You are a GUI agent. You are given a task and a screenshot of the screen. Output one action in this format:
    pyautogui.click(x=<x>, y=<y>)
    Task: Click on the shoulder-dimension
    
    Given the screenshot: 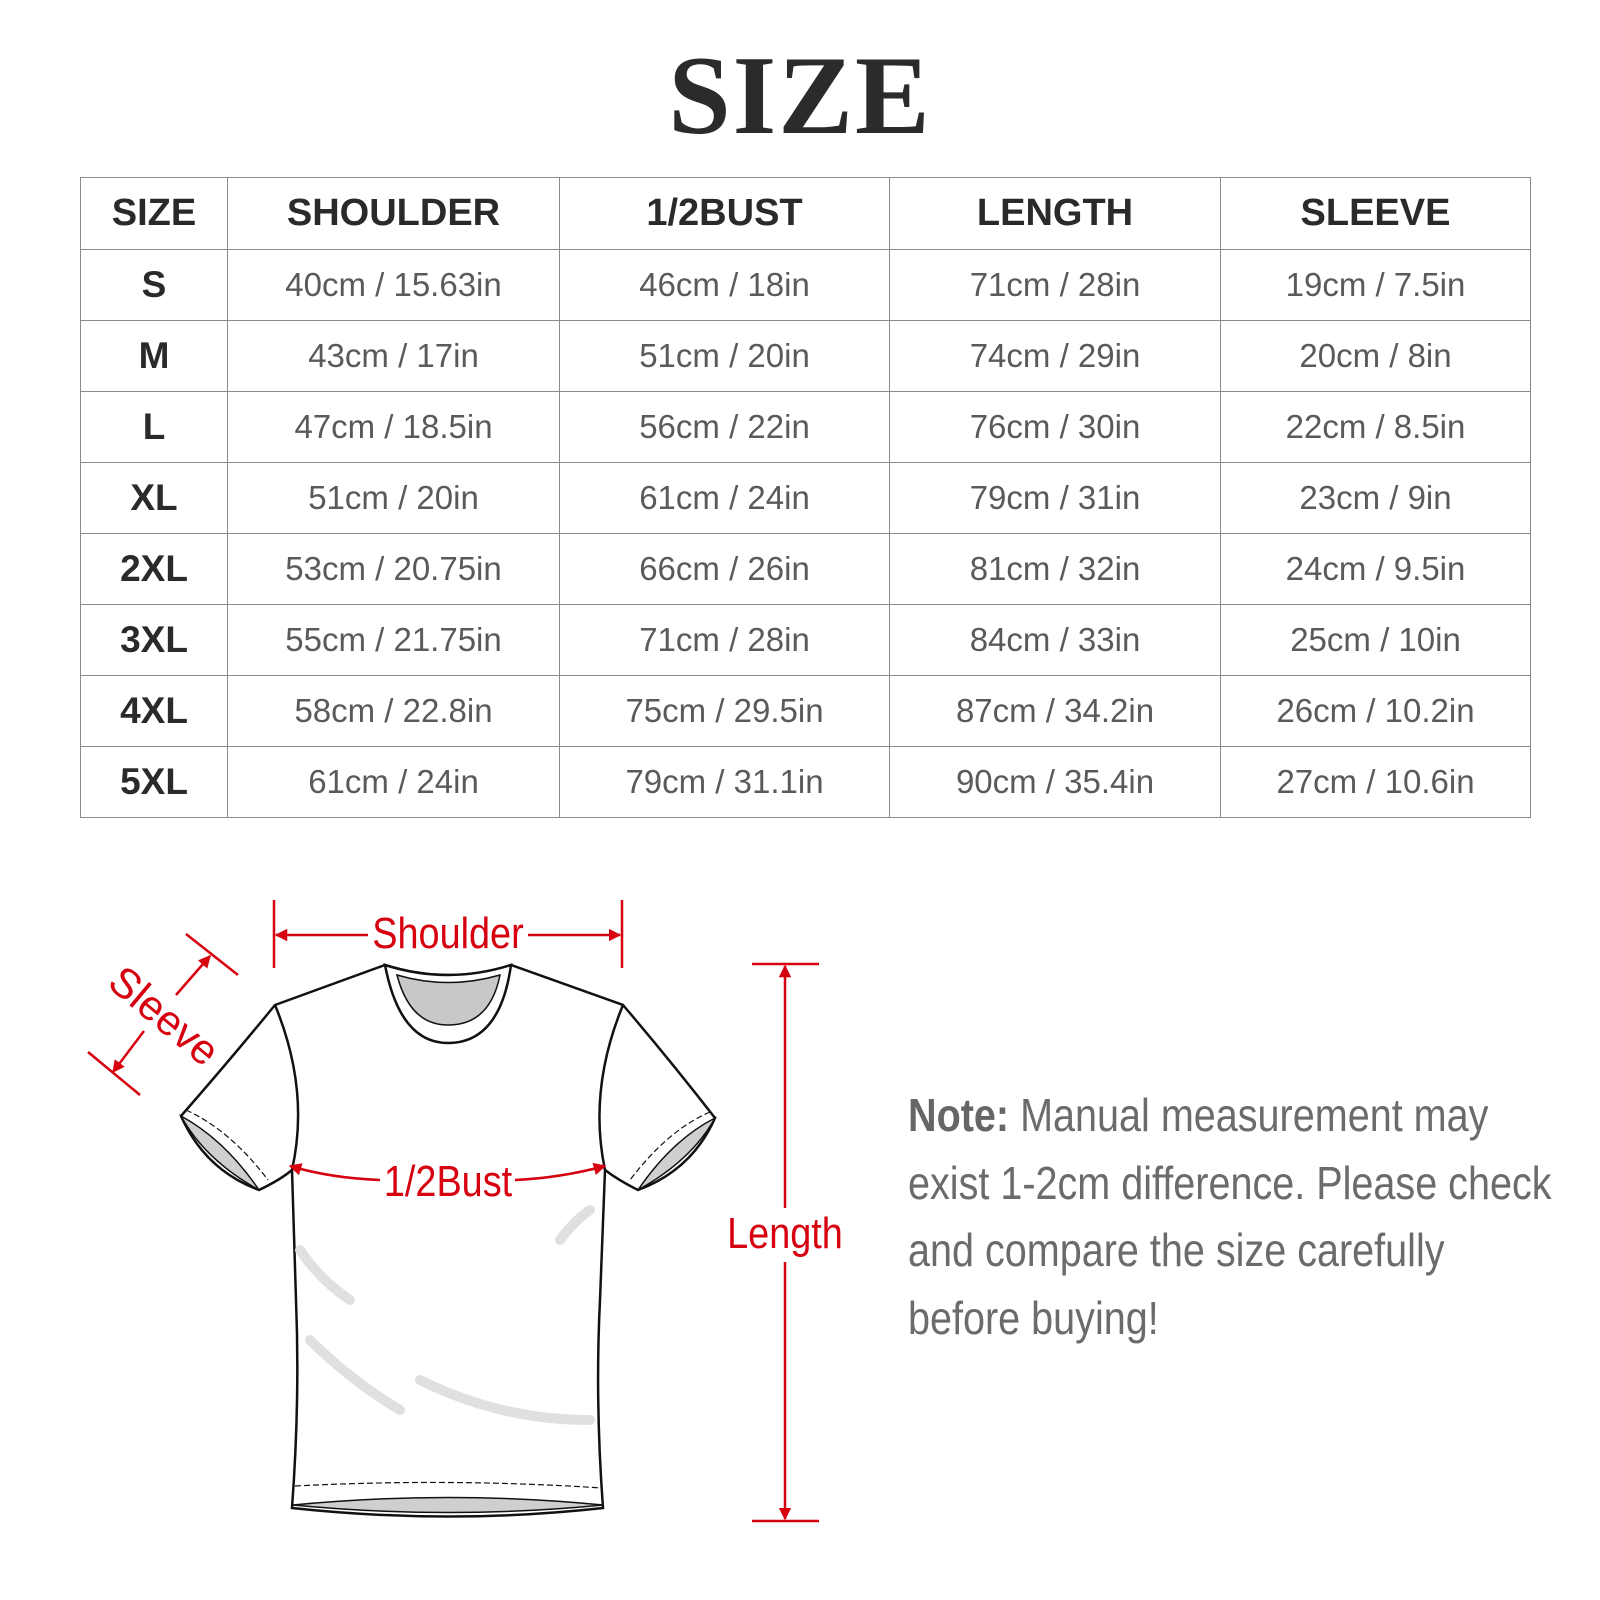 What is the action you would take?
    pyautogui.click(x=448, y=934)
    